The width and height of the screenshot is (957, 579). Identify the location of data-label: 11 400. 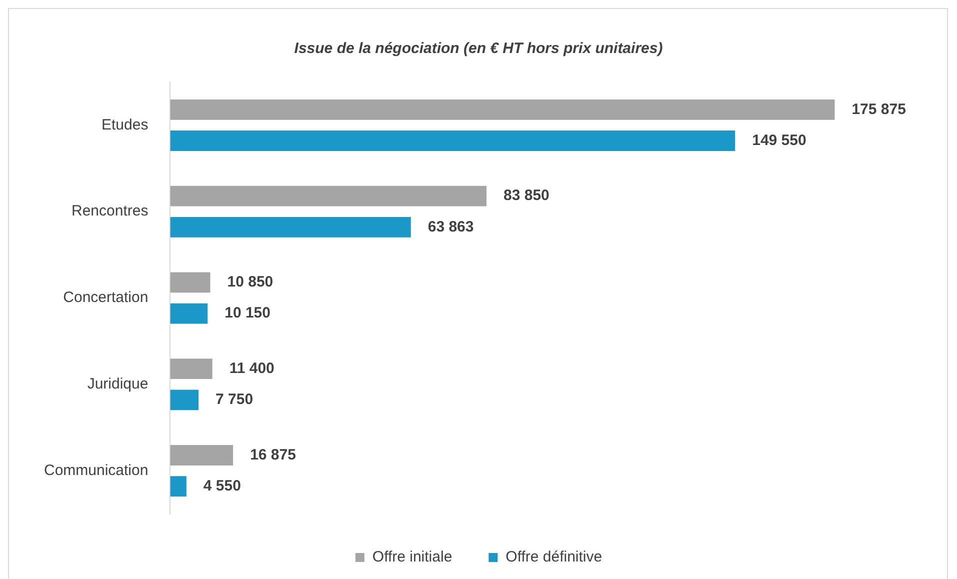
(251, 368).